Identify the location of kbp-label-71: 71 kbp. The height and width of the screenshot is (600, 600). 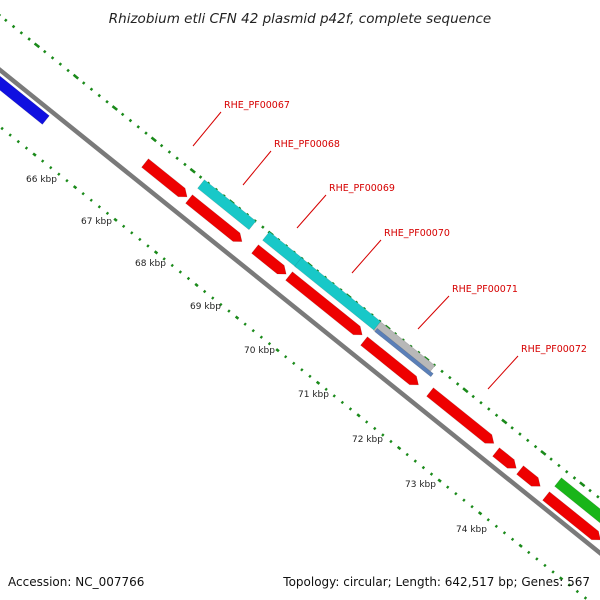
(313, 395).